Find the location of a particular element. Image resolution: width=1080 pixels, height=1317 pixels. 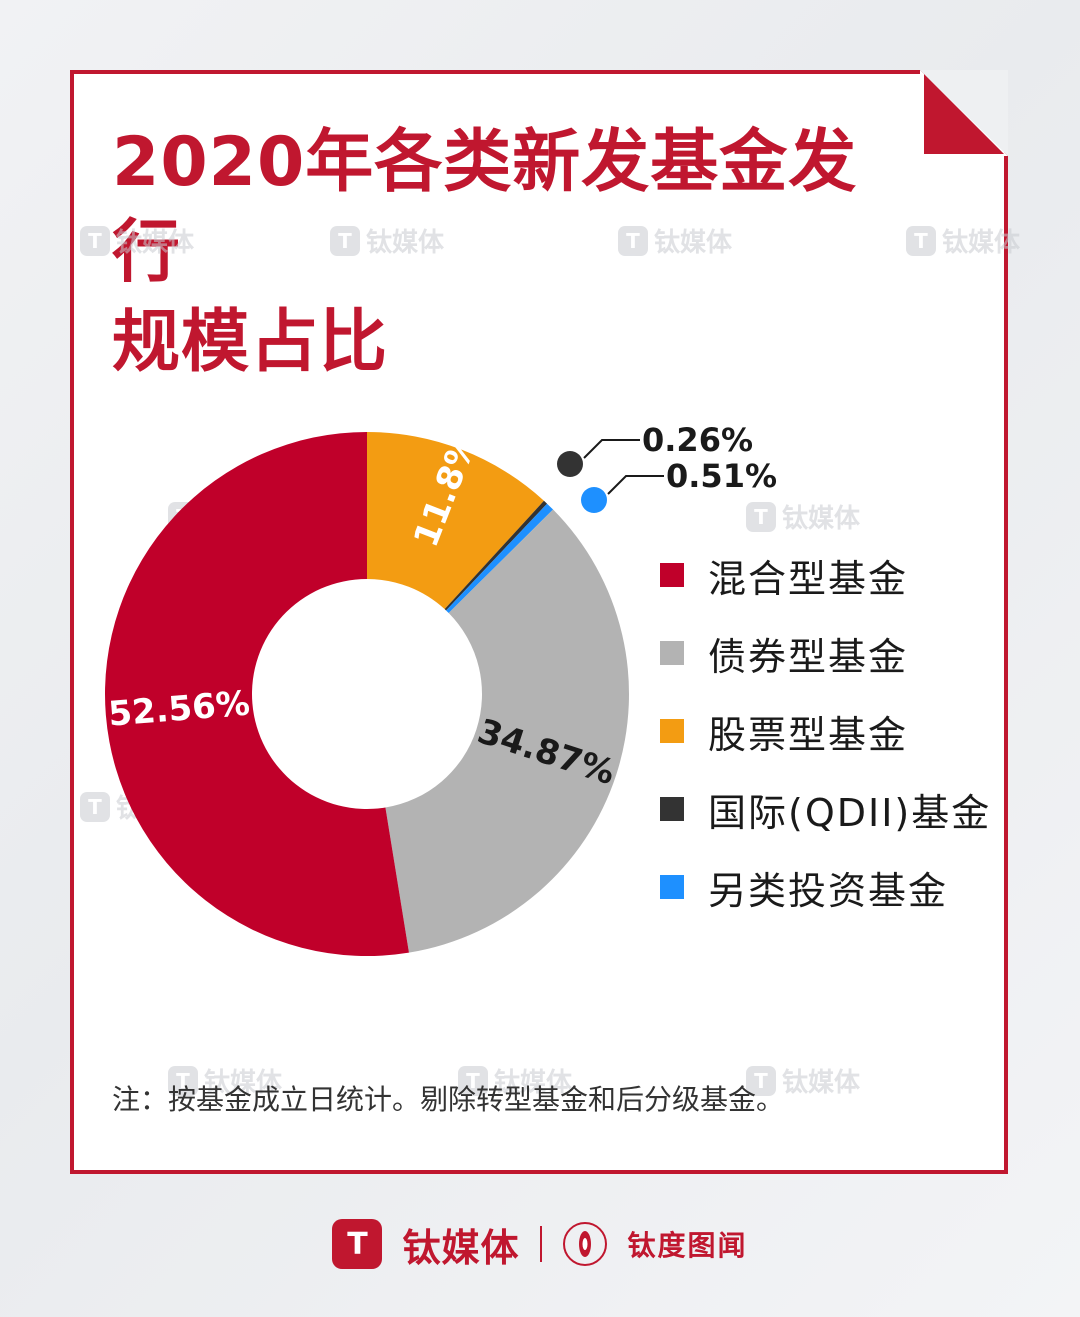

legend-item: 国际(QDII)基金 is located at coordinates (825, 809).